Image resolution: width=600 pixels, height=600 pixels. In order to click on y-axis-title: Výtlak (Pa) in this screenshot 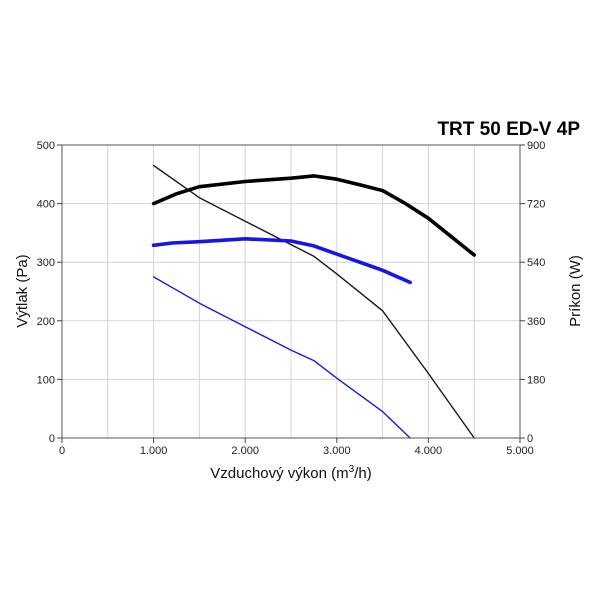, I will do `click(22, 290)`.